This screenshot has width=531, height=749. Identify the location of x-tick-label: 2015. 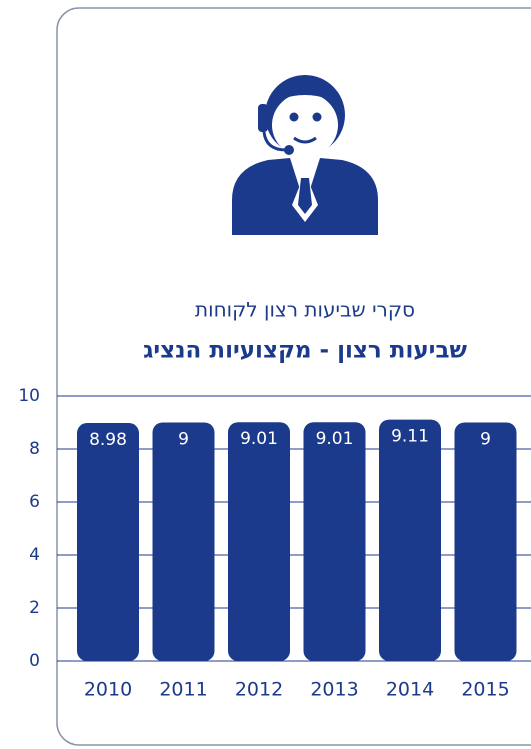
(485, 690).